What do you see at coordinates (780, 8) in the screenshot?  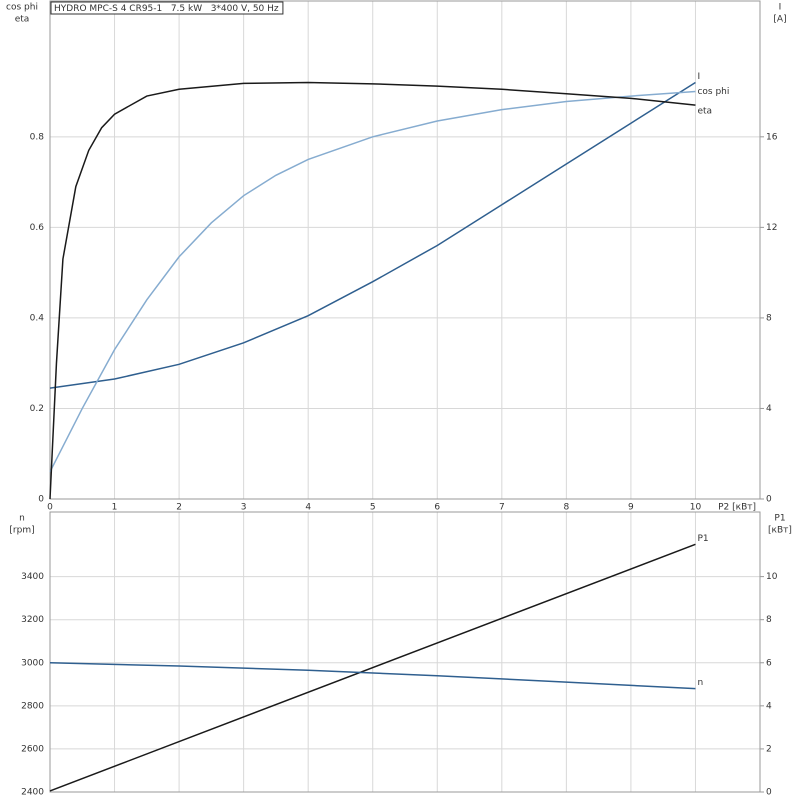 I see `y2-axis-label: I` at bounding box center [780, 8].